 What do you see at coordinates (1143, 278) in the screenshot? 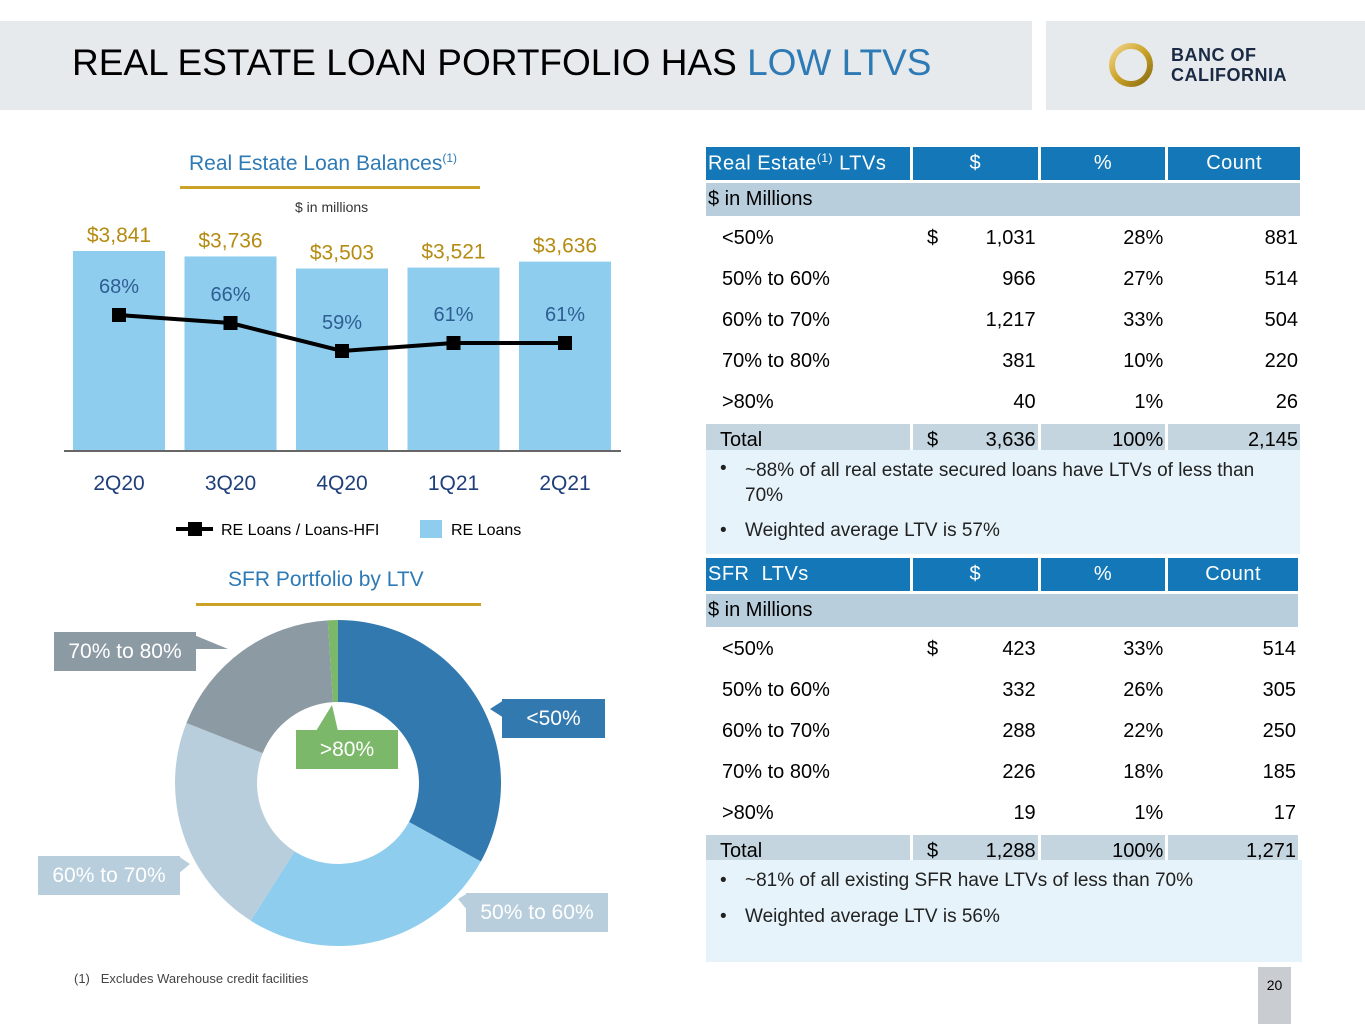
I see `row-pct: 27%` at bounding box center [1143, 278].